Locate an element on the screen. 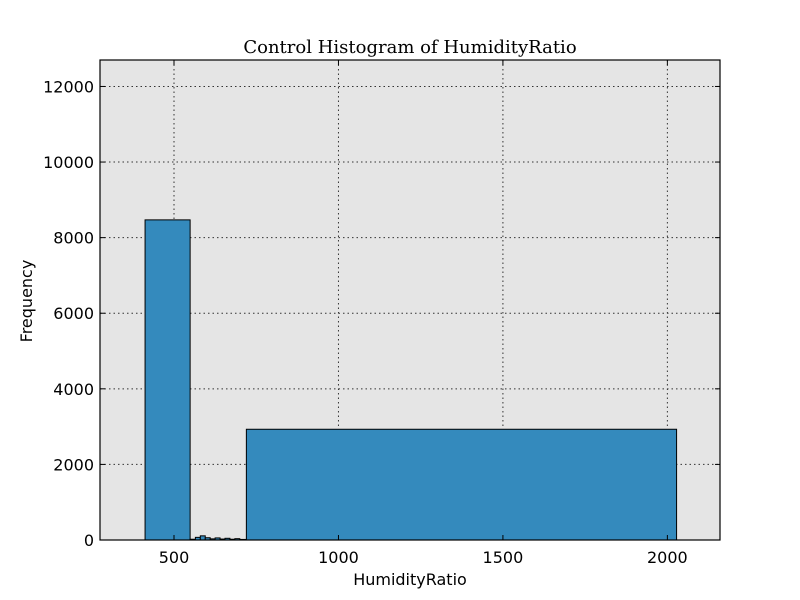 The height and width of the screenshot is (600, 800). x-tick-label: 1500 is located at coordinates (503, 557).